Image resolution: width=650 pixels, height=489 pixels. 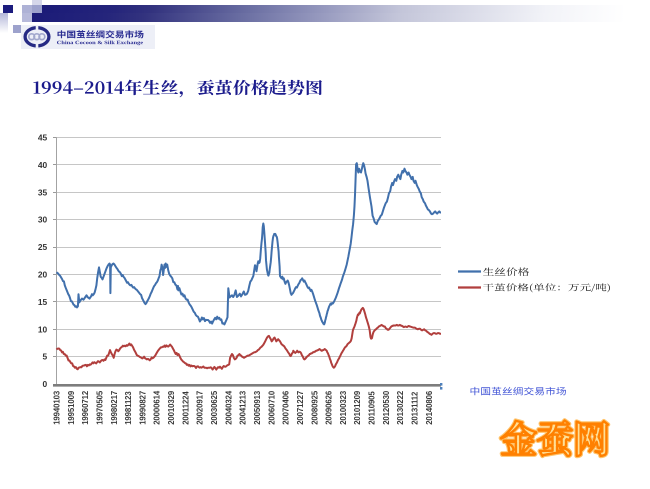 What do you see at coordinates (128, 408) in the screenshot?
I see `svg-text: 19981123` at bounding box center [128, 408].